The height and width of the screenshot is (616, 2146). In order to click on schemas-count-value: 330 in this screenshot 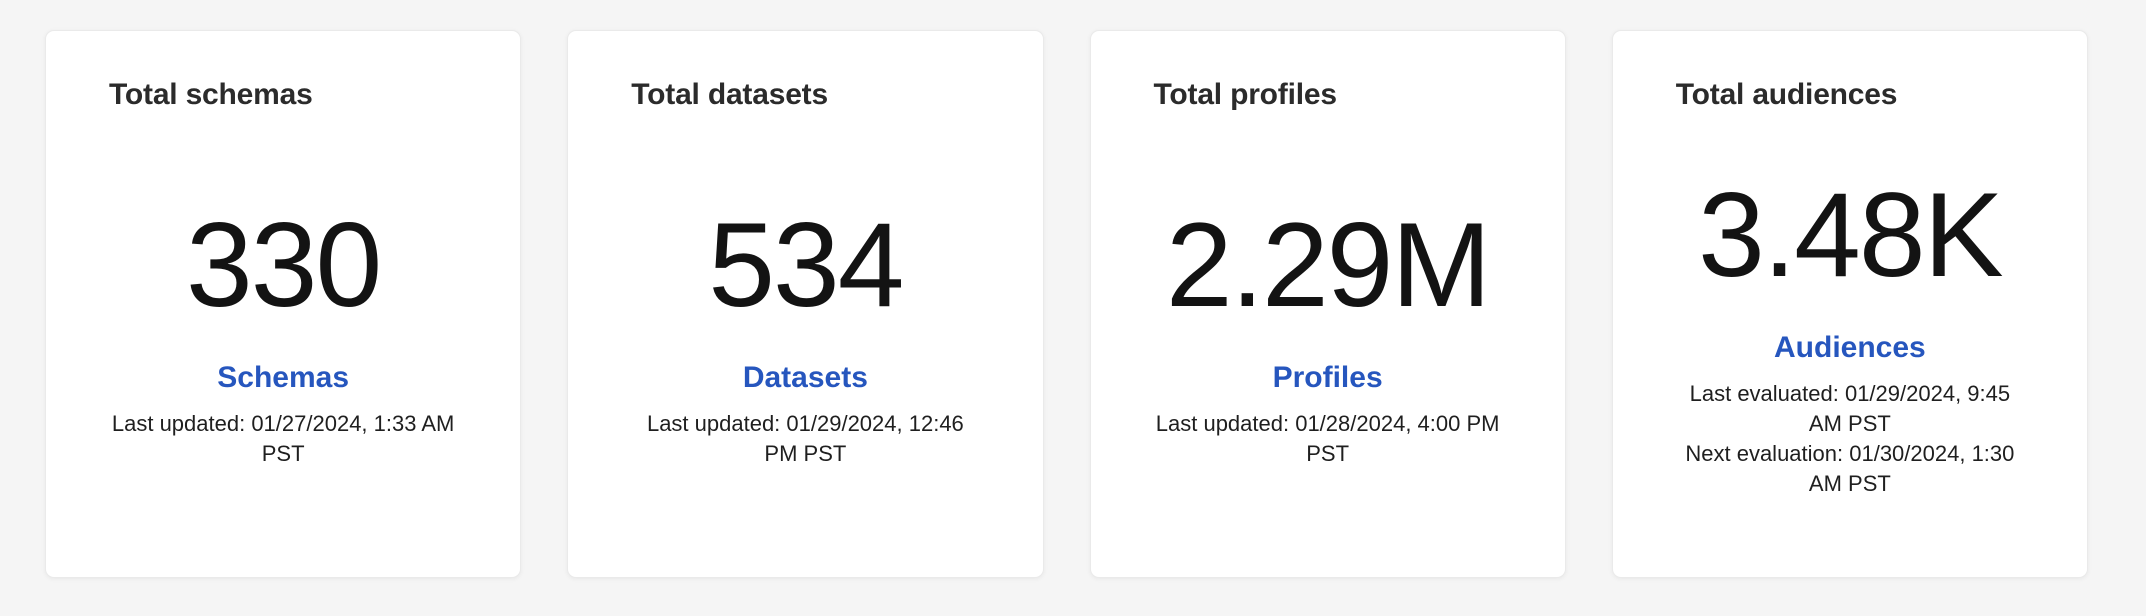, I will do `click(284, 265)`.